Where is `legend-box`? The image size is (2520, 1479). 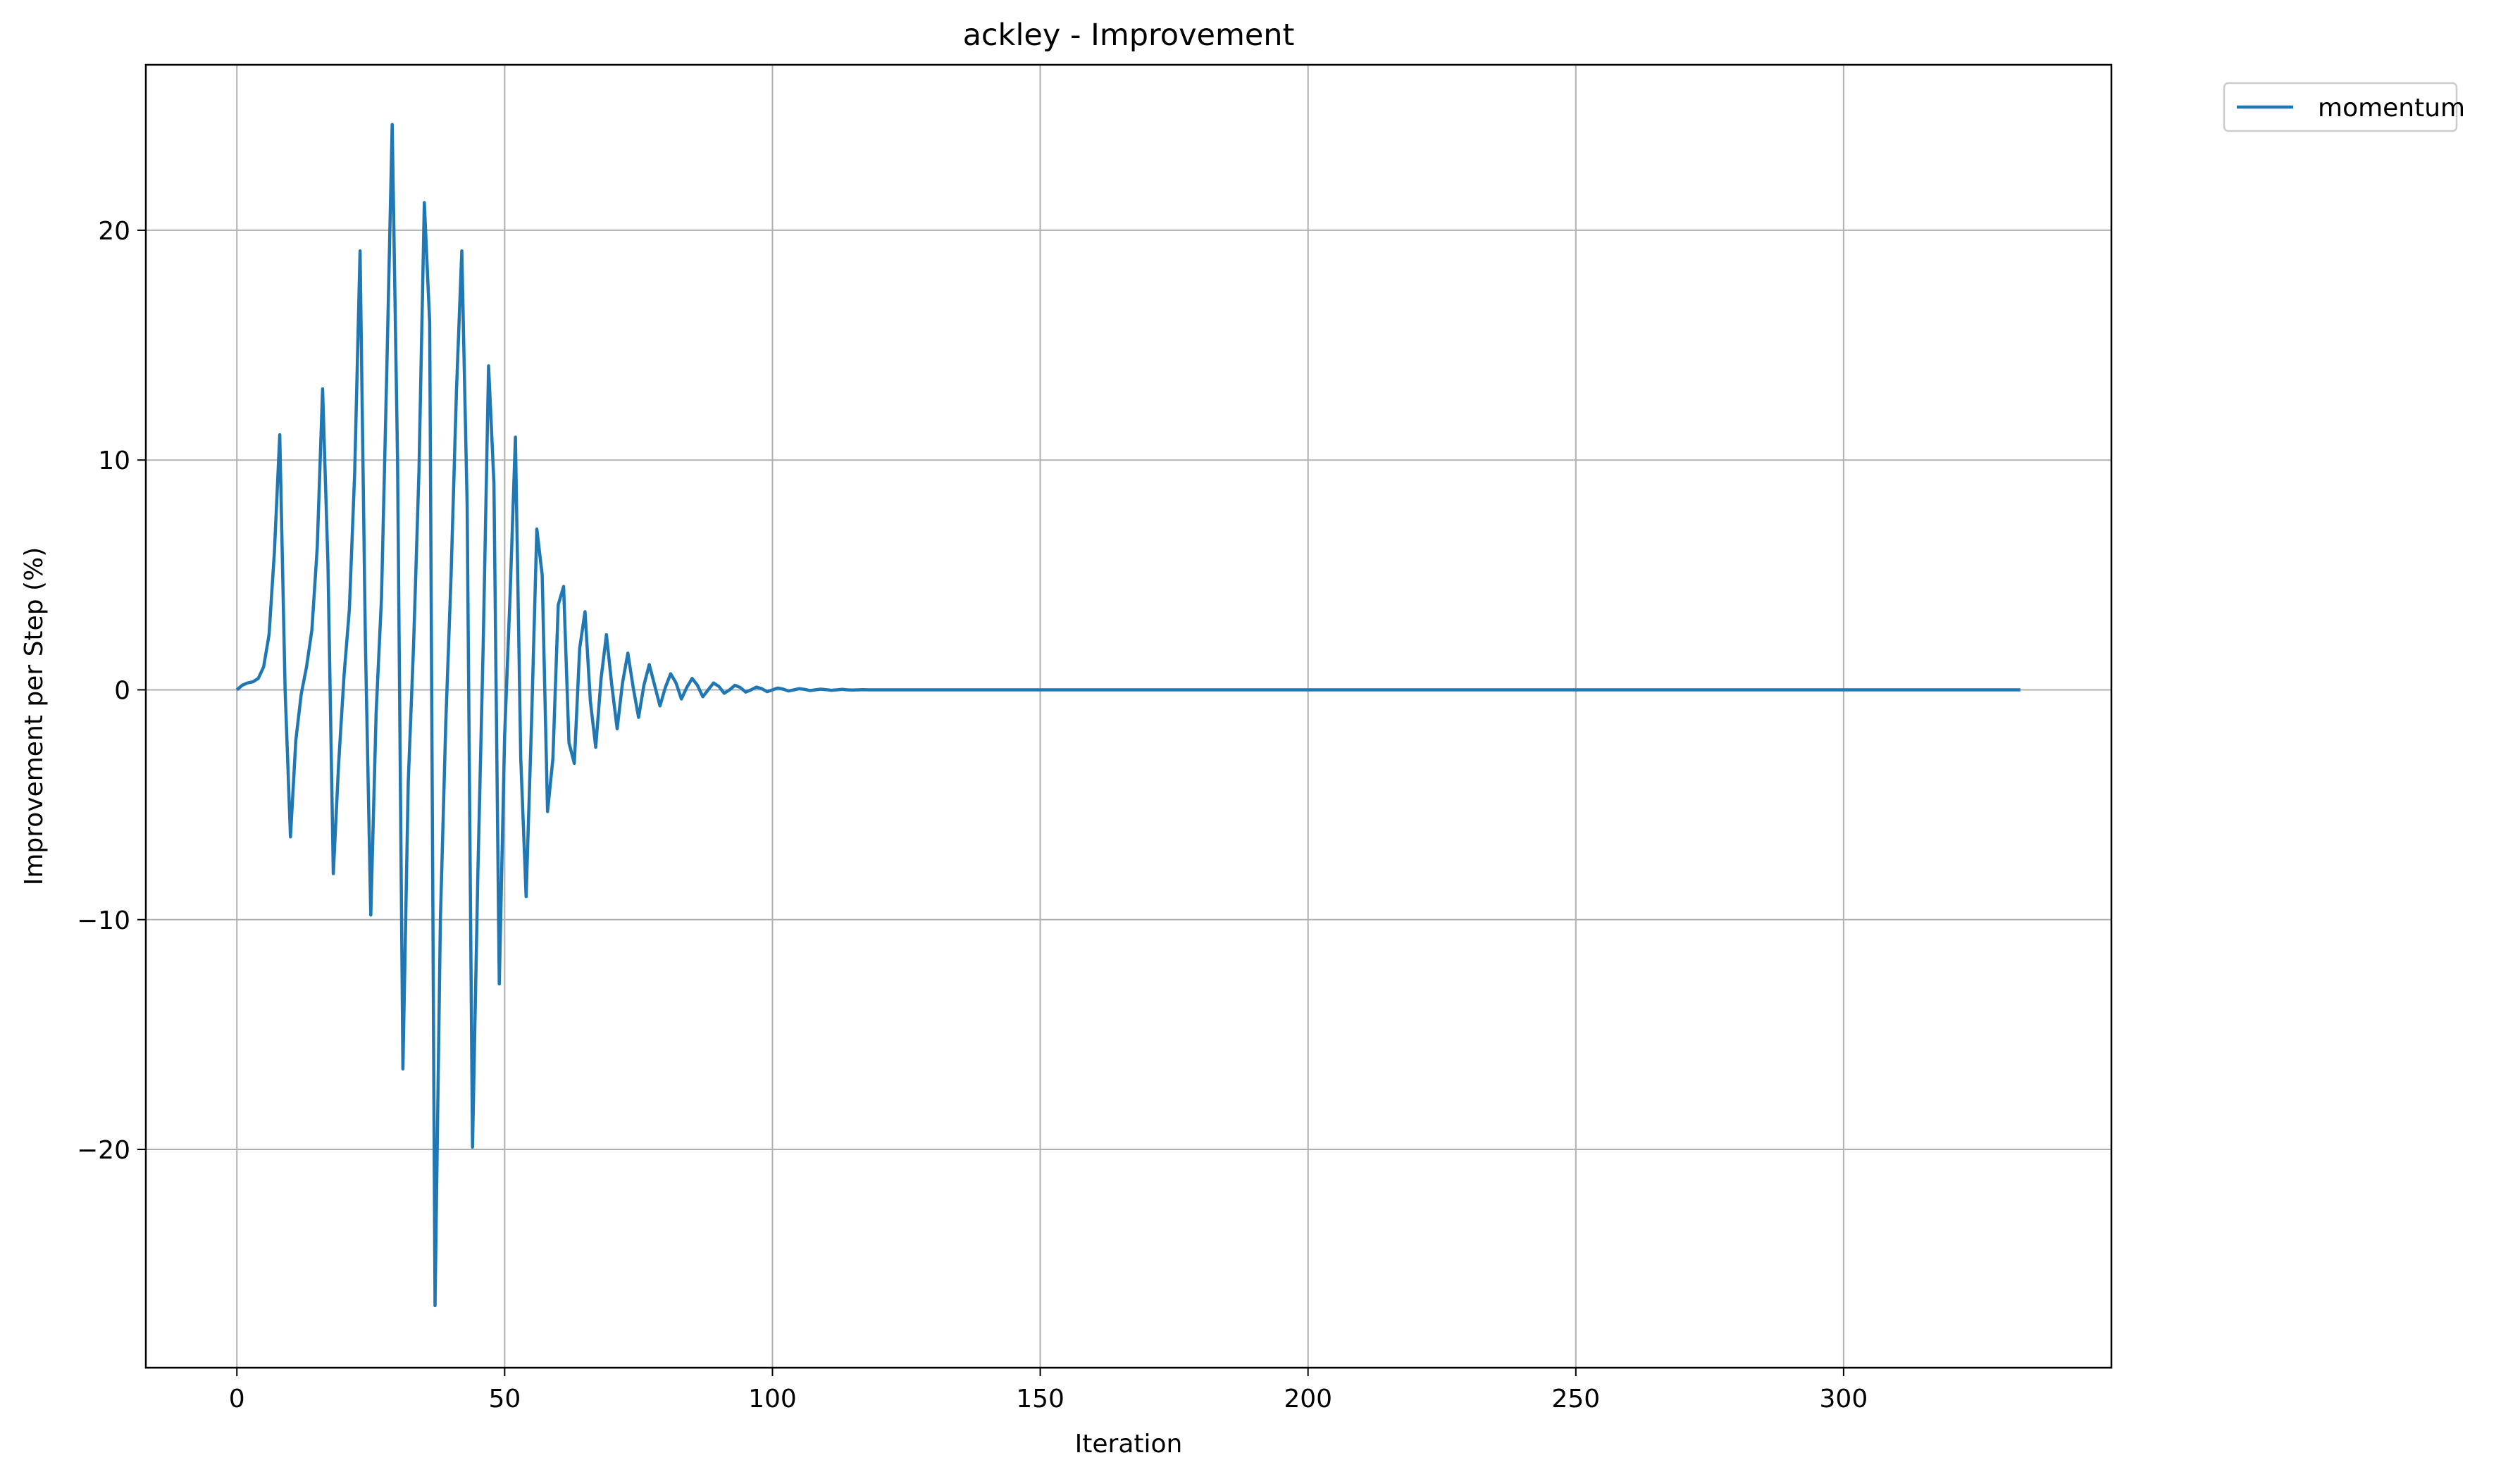 legend-box is located at coordinates (2340, 107).